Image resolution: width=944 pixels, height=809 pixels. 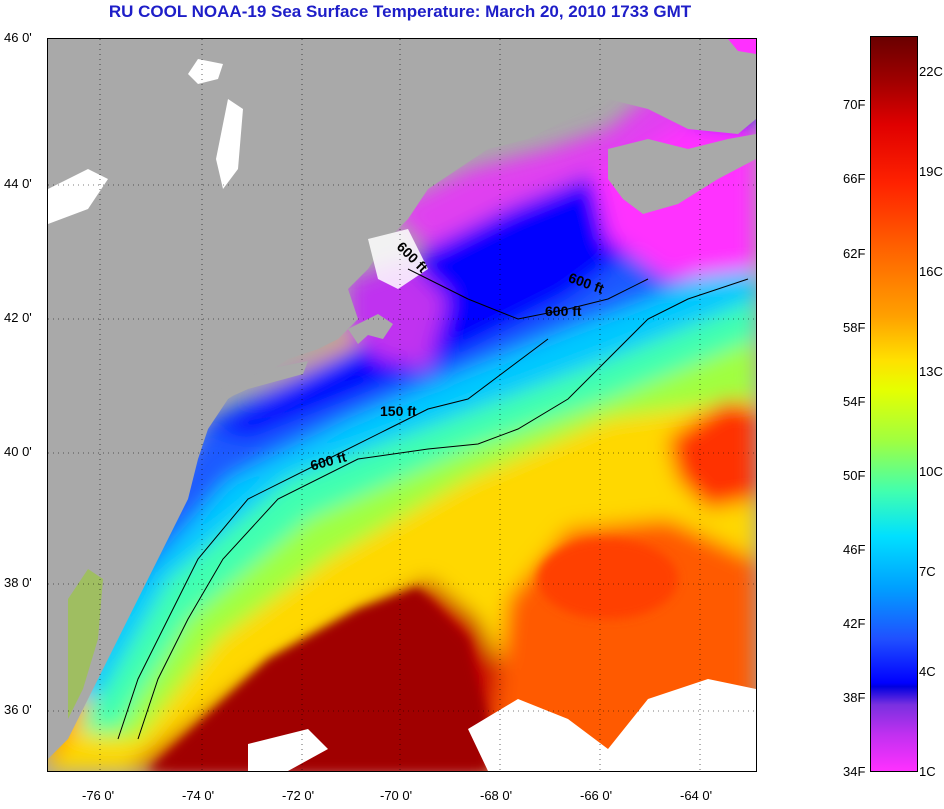 What do you see at coordinates (396, 795) in the screenshot?
I see `lon-tick: -70 0'` at bounding box center [396, 795].